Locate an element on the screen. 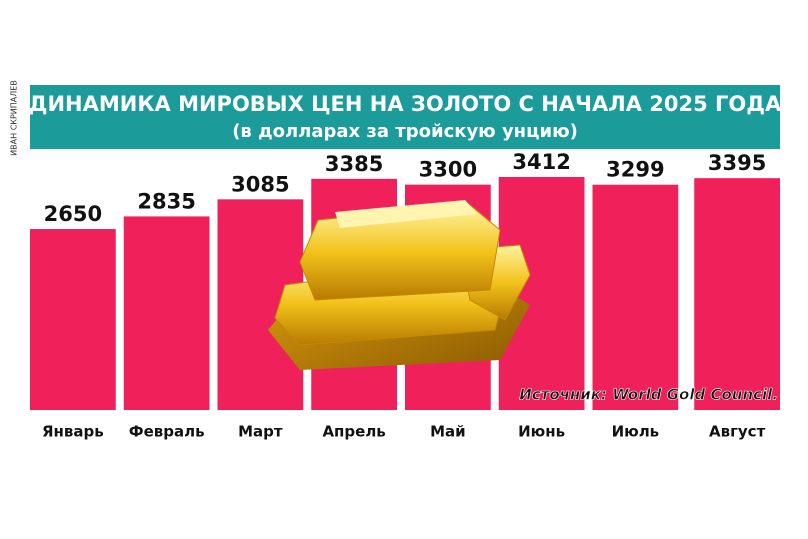 Image resolution: width=808 pixels, height=539 pixels. value-label: 3395 is located at coordinates (737, 163).